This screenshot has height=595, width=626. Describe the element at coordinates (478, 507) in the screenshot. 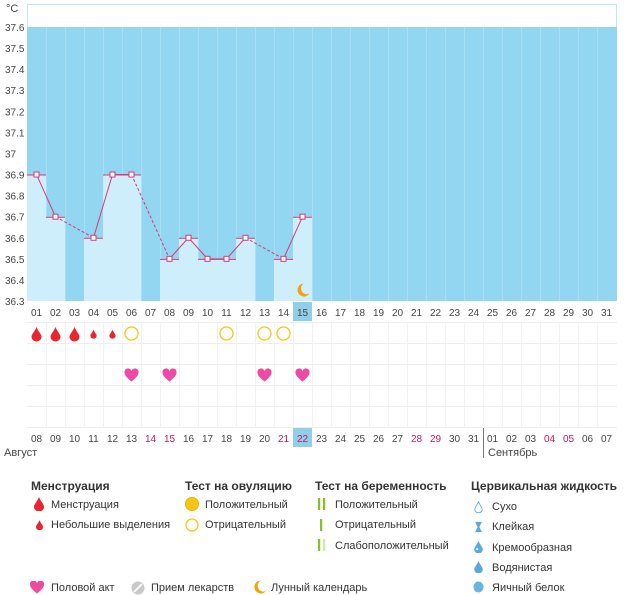

I see `dry-drop-icon` at that location.